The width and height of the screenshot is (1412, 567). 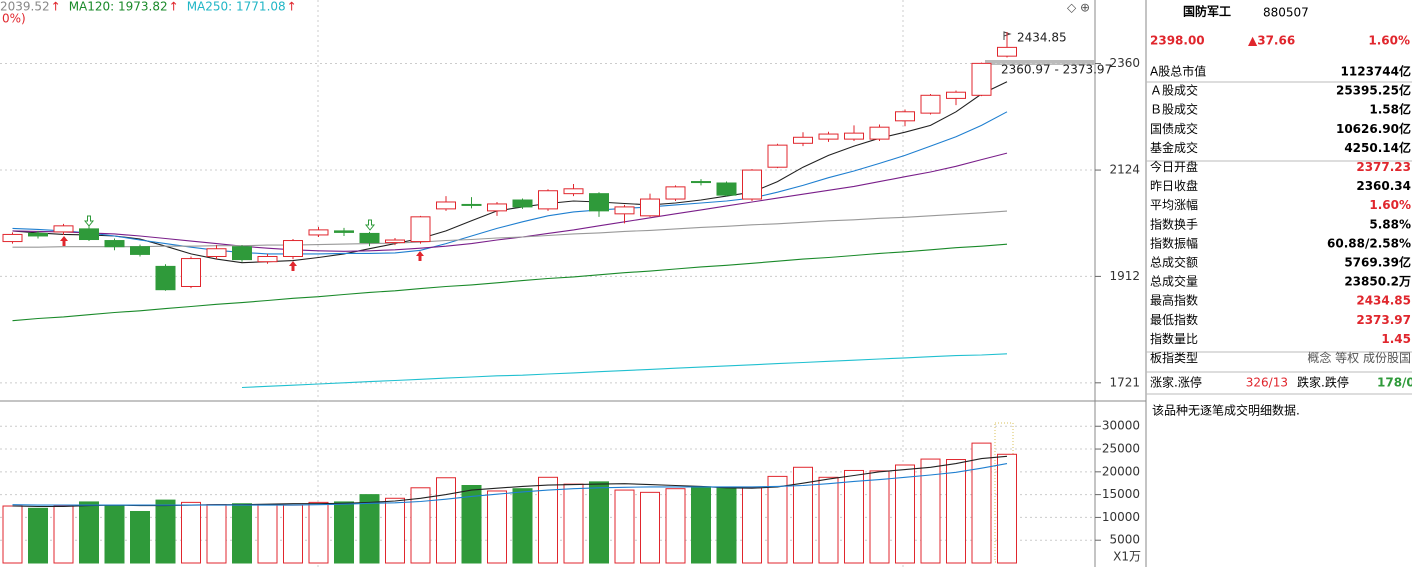 I want to click on note: 该品种无逐笔成交明细数据., so click(x=1226, y=410).